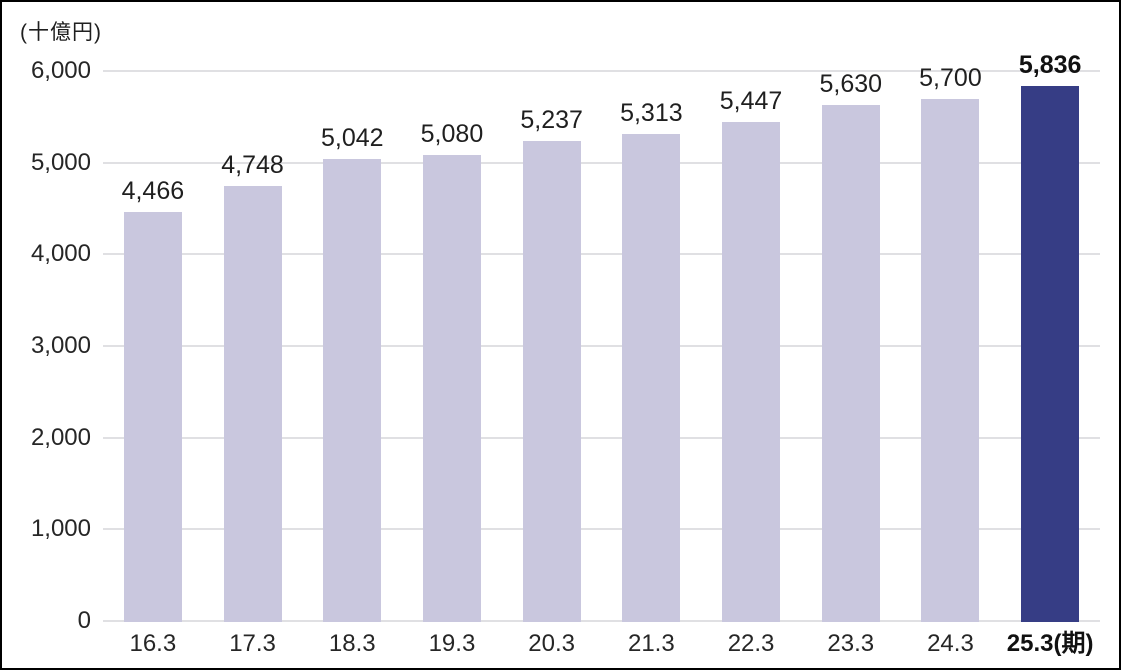 The image size is (1121, 670). What do you see at coordinates (153, 191) in the screenshot?
I see `bar-value-label: 4,466` at bounding box center [153, 191].